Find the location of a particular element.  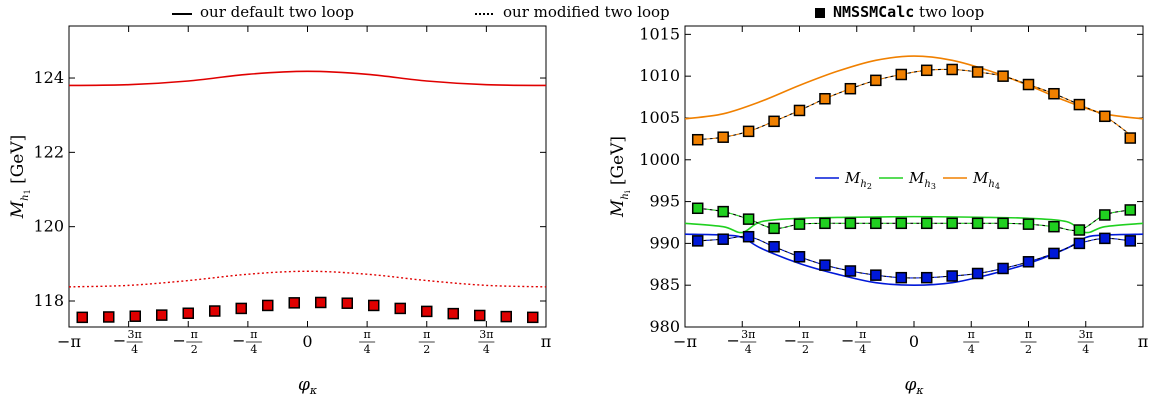

x-tick-label-2-3: − π 4 is located at coordinates (856, 342).